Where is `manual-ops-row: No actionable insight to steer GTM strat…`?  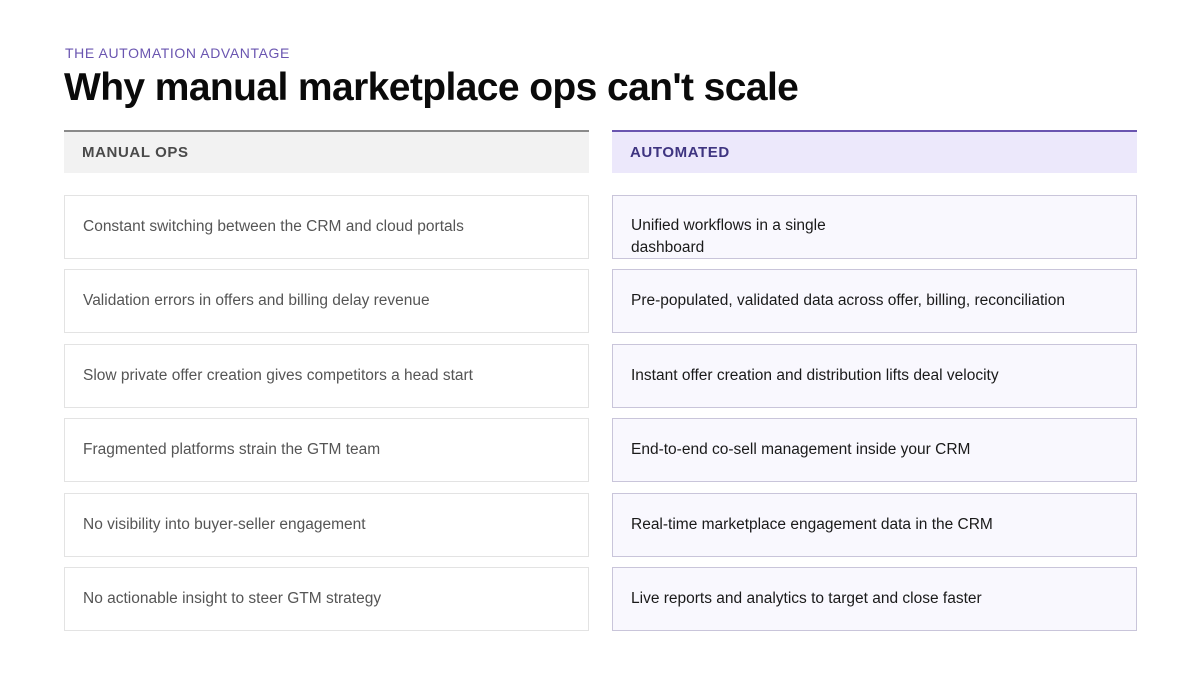
manual-ops-row: No actionable insight to steer GTM strat… is located at coordinates (326, 598).